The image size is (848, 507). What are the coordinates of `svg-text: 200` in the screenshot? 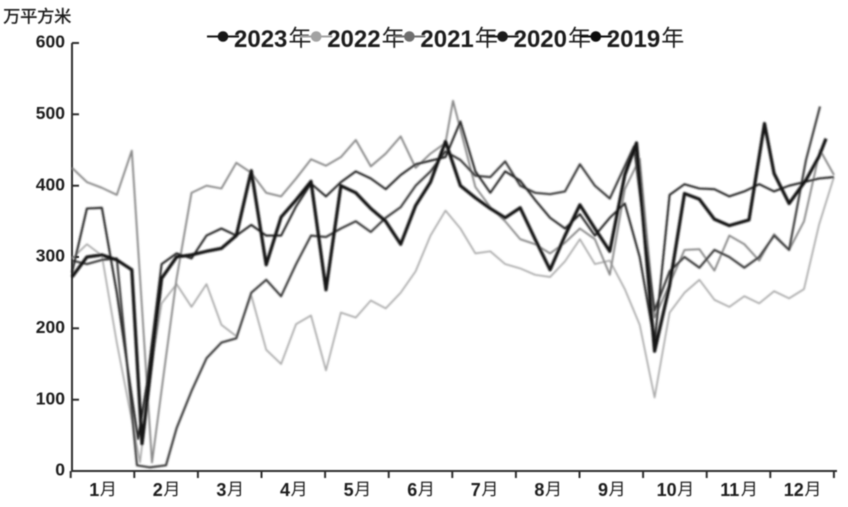 It's located at (50, 327).